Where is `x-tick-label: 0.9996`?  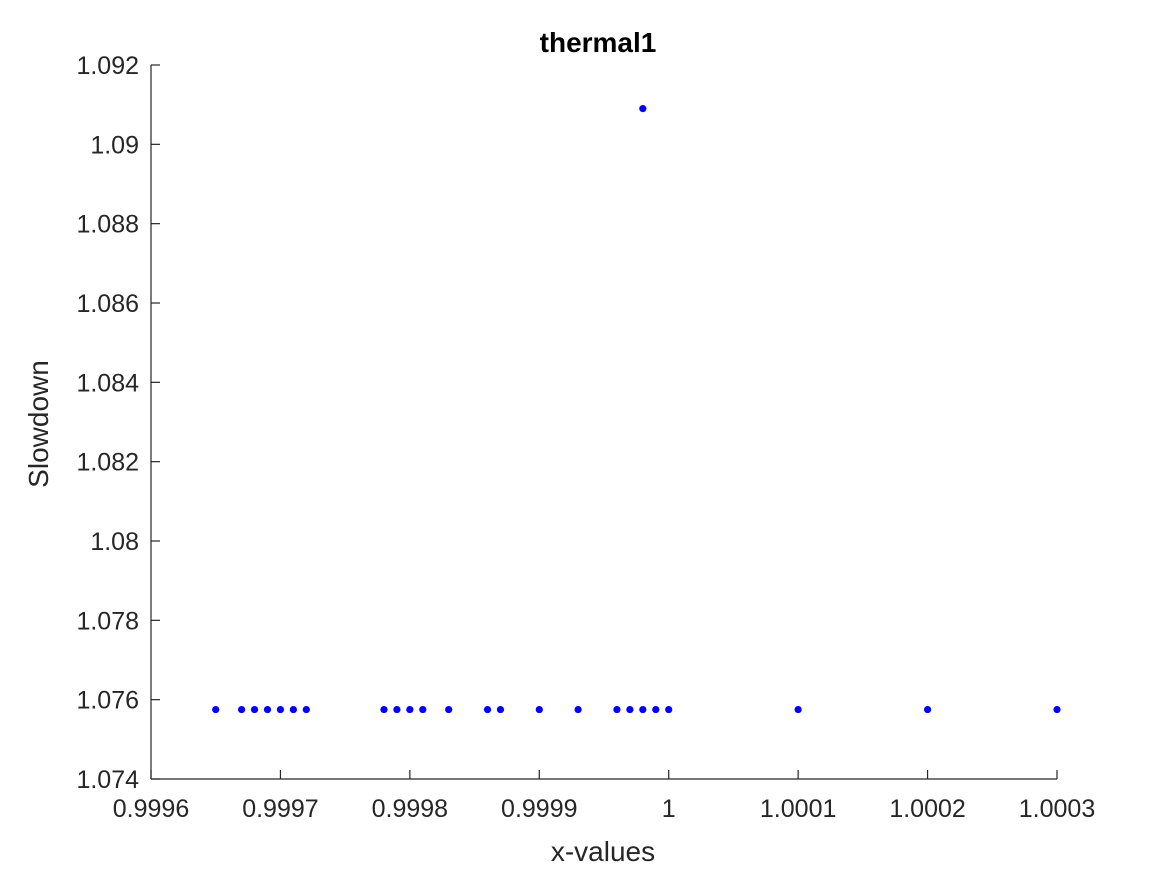 x-tick-label: 0.9996 is located at coordinates (151, 809).